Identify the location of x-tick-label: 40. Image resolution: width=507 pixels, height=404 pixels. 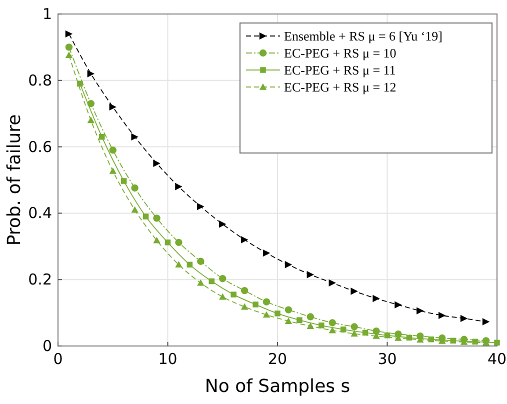
(497, 359).